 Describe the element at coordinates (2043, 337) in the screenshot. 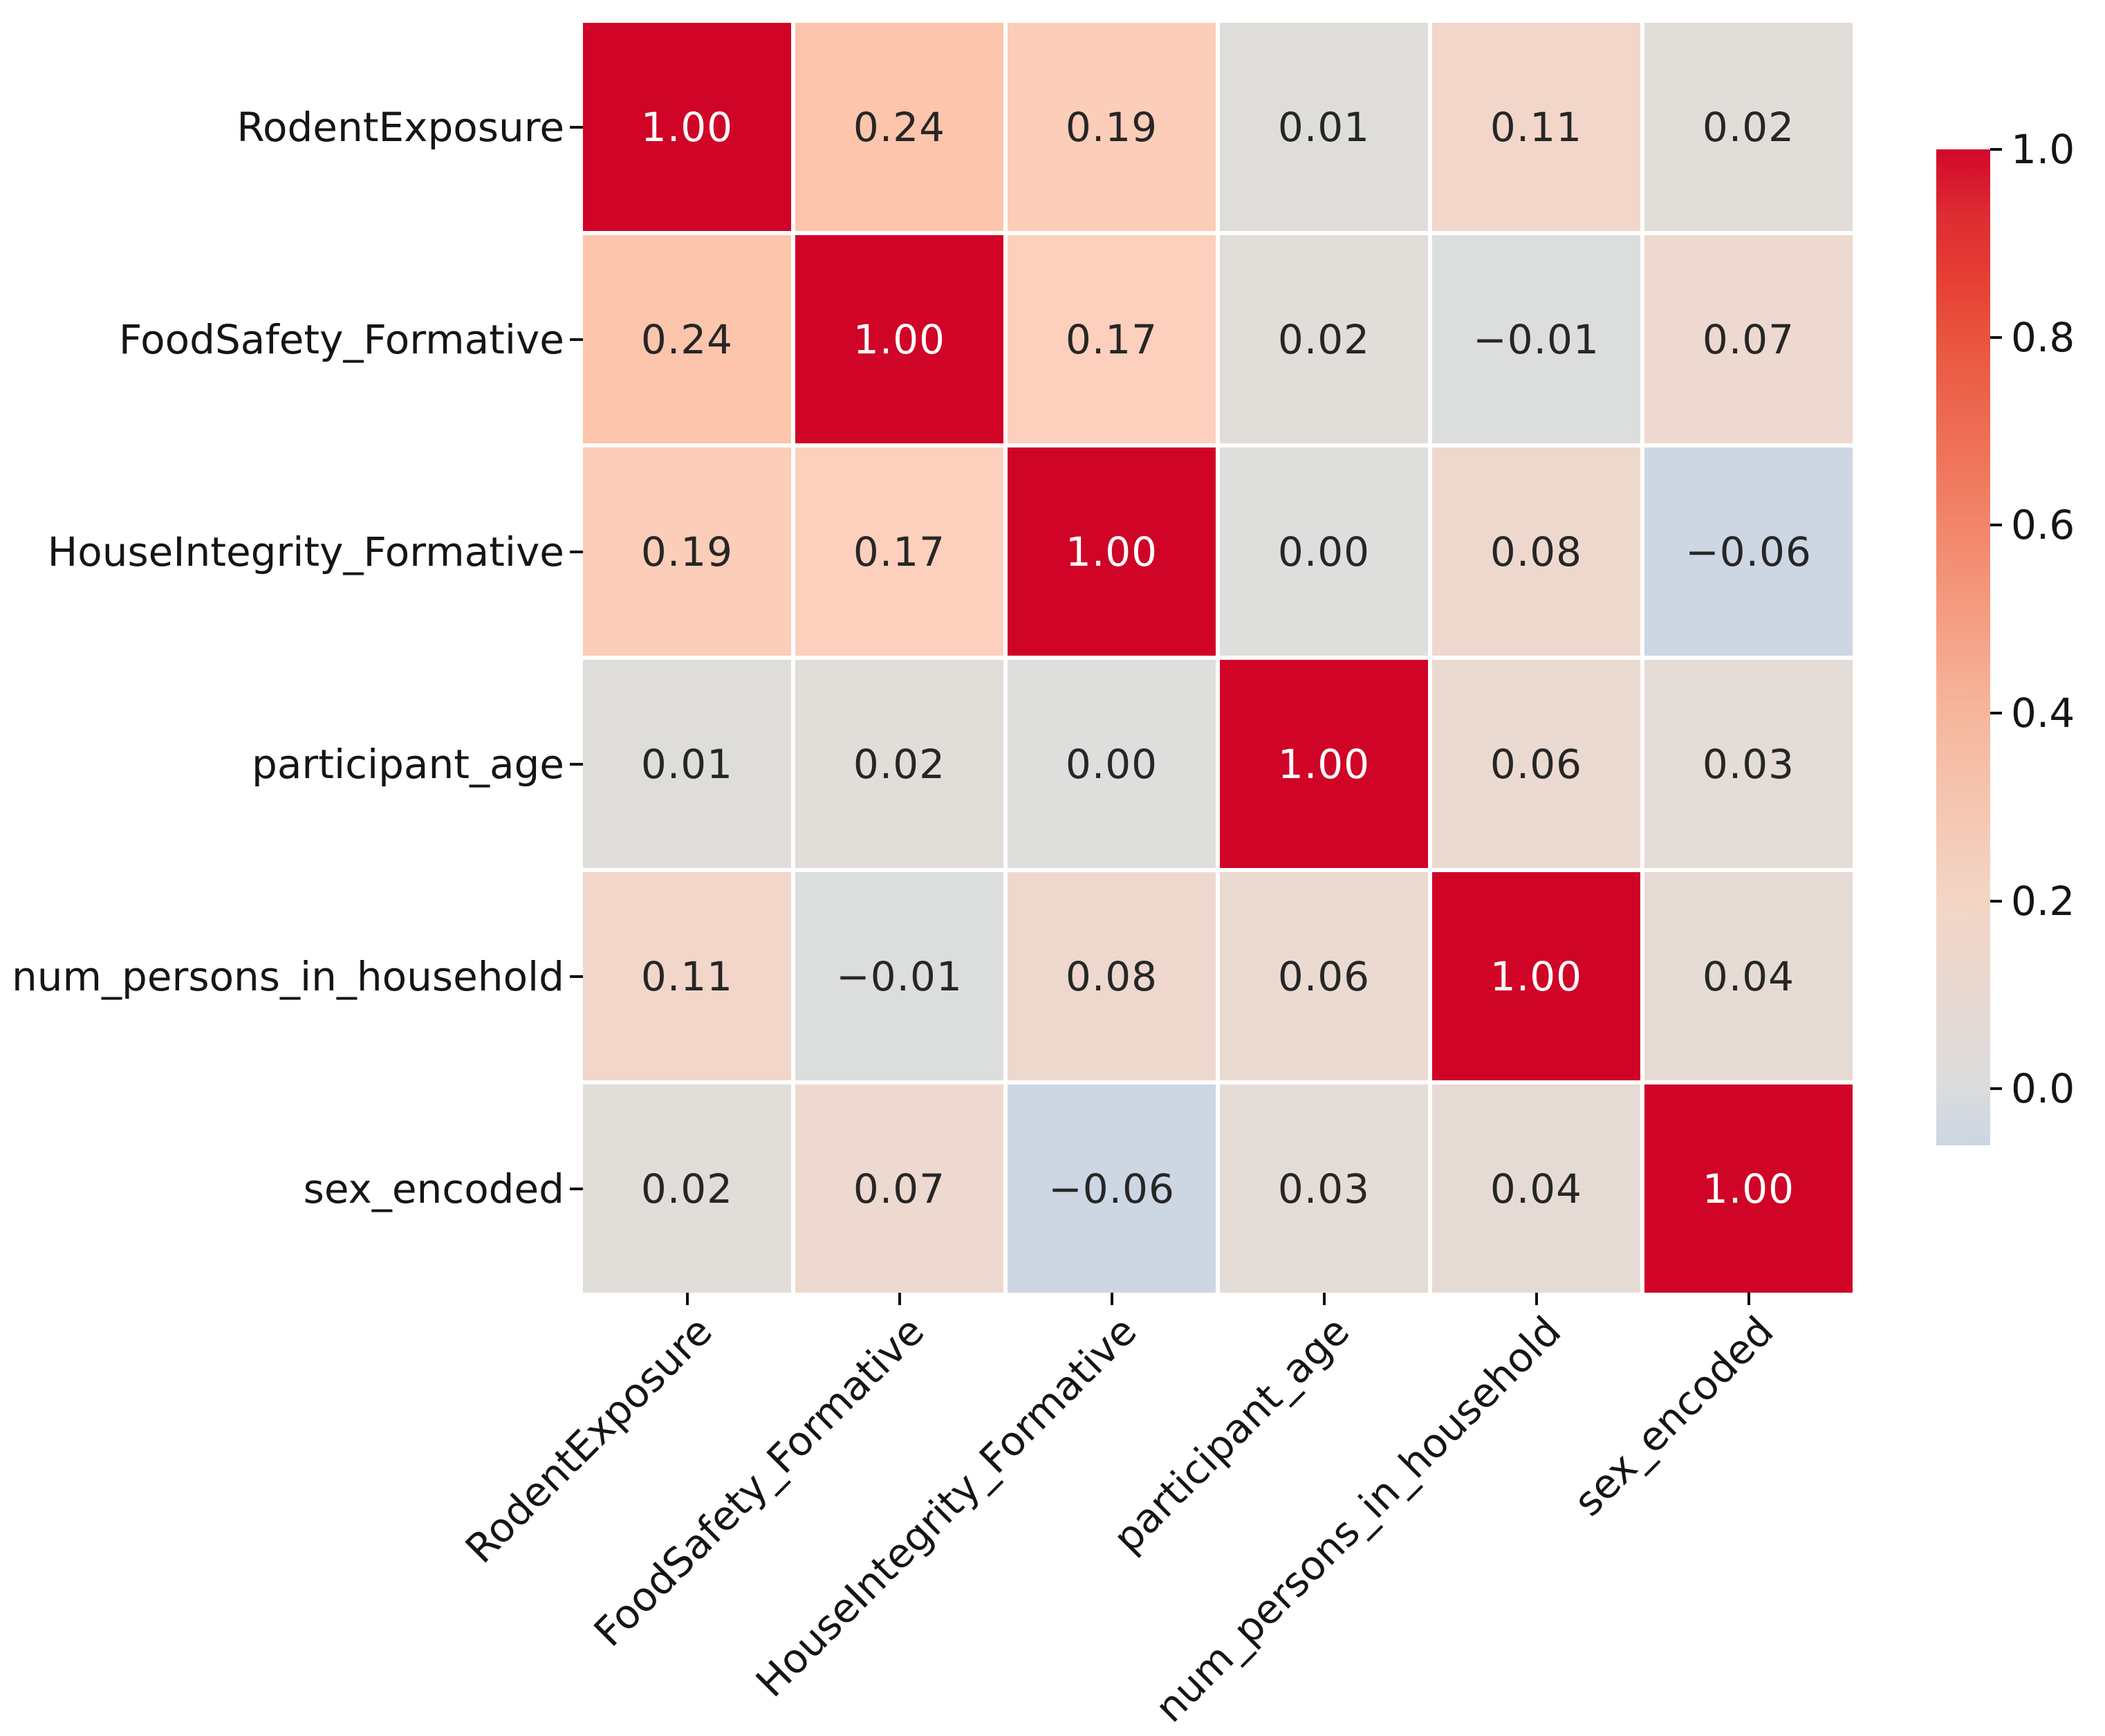

I see `colorbar-tick-label: 0.8` at that location.